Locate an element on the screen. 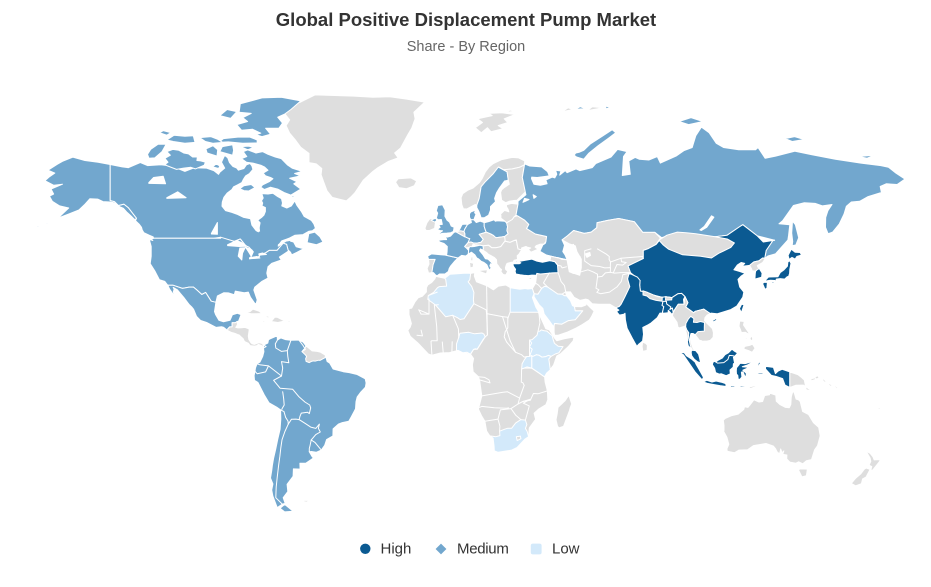  svg-text: Share - By Region is located at coordinates (466, 47).